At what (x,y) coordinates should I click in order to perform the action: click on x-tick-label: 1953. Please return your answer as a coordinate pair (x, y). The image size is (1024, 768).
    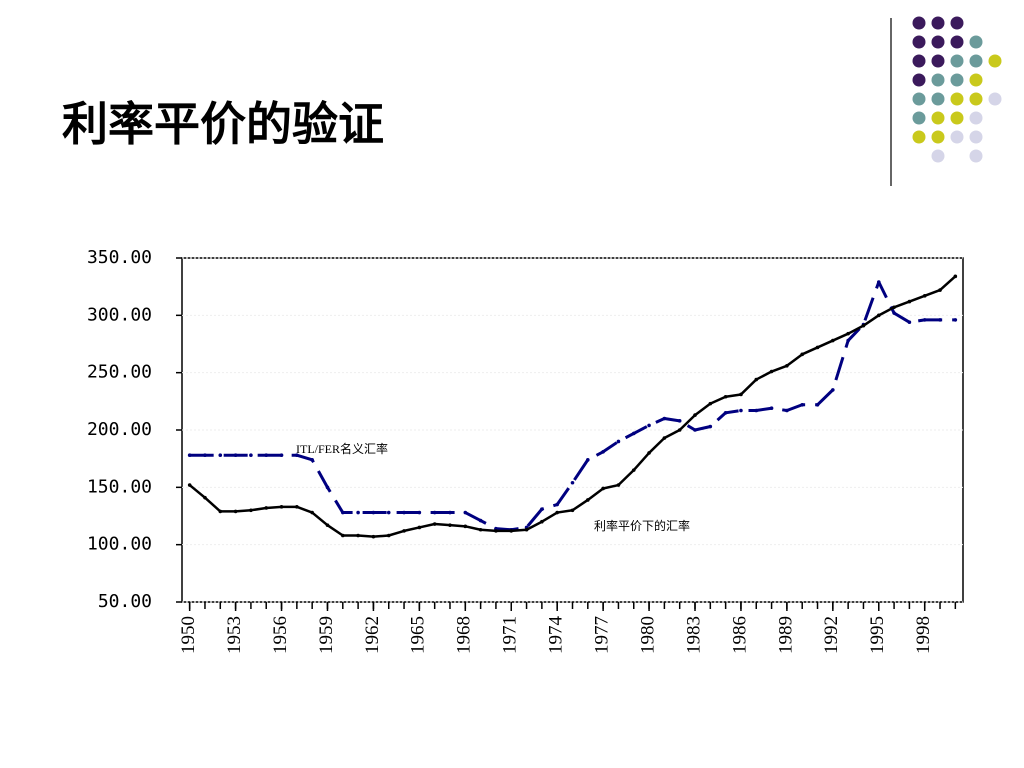
    Looking at the image, I should click on (234, 635).